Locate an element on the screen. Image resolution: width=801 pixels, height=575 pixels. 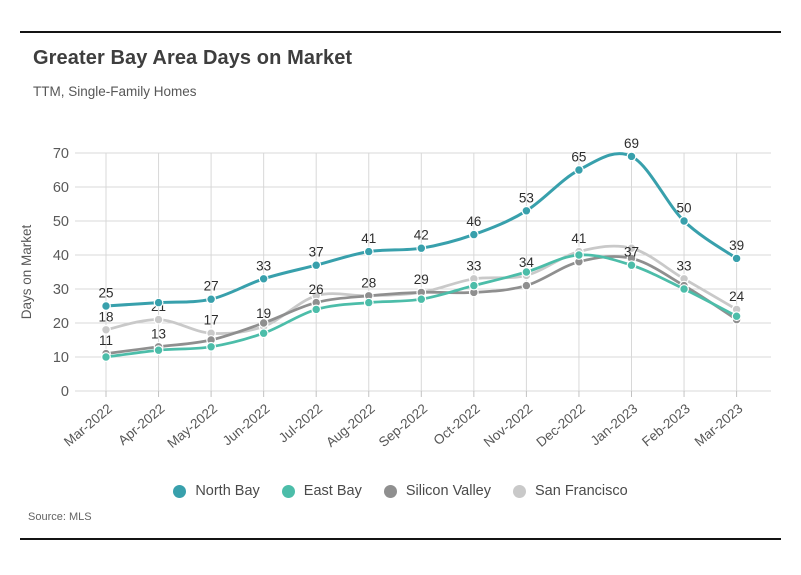
x-tick-label: Sep-2022 is located at coordinates (403, 425).